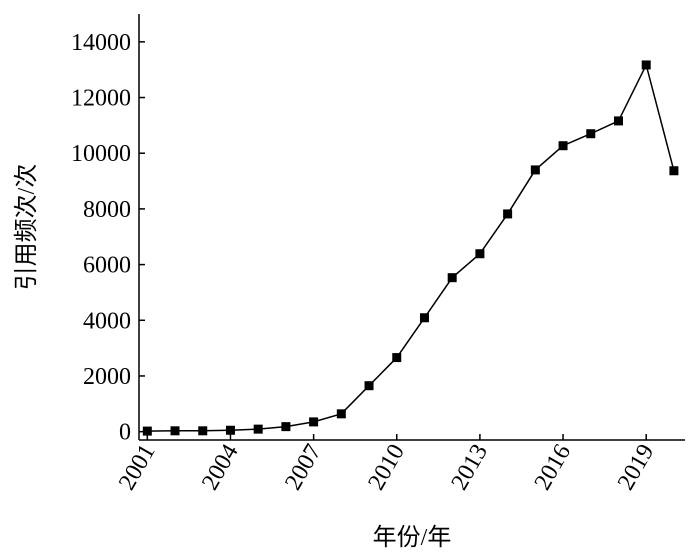  Describe the element at coordinates (137, 467) in the screenshot. I see `x-tick-label: 2001` at that location.